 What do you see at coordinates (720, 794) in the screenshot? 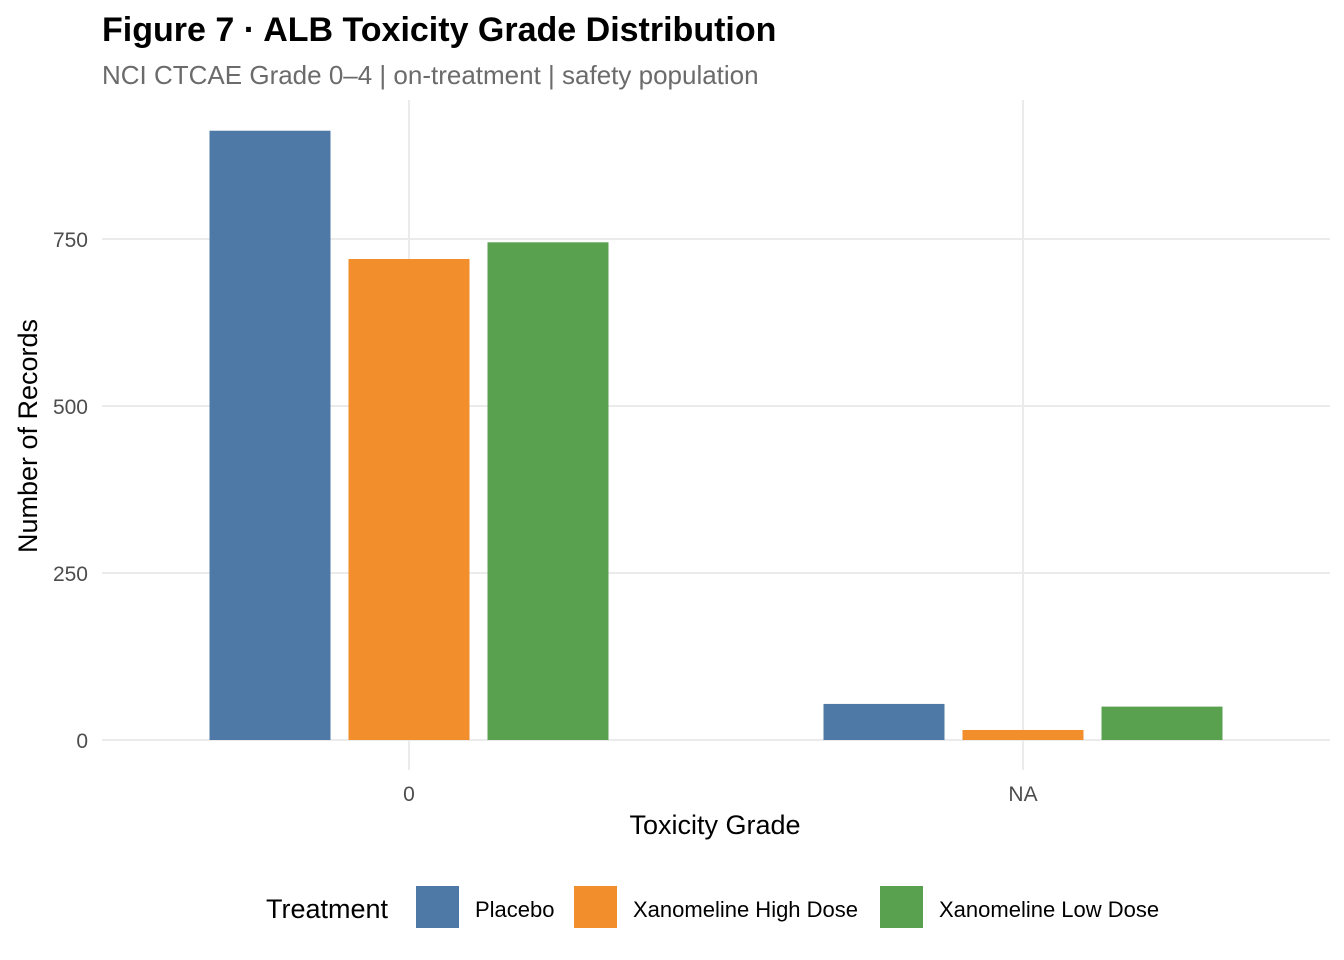
I see `x-axis-ticks: 0 NA` at bounding box center [720, 794].